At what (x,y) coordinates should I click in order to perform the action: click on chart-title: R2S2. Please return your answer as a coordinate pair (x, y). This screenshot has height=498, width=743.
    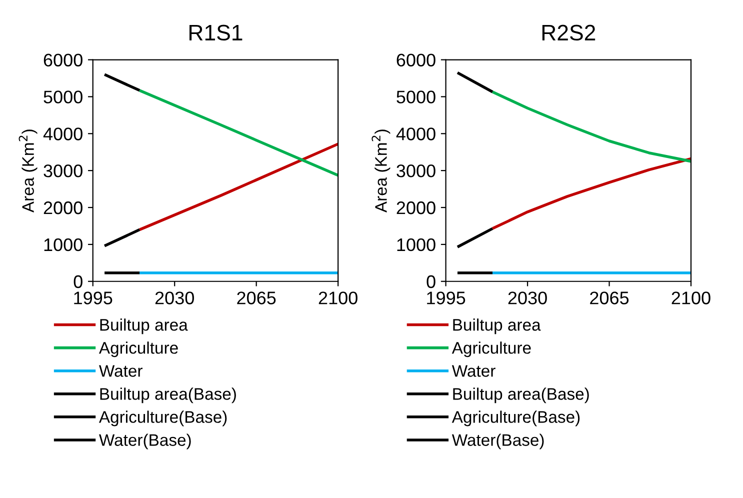
    Looking at the image, I should click on (569, 32).